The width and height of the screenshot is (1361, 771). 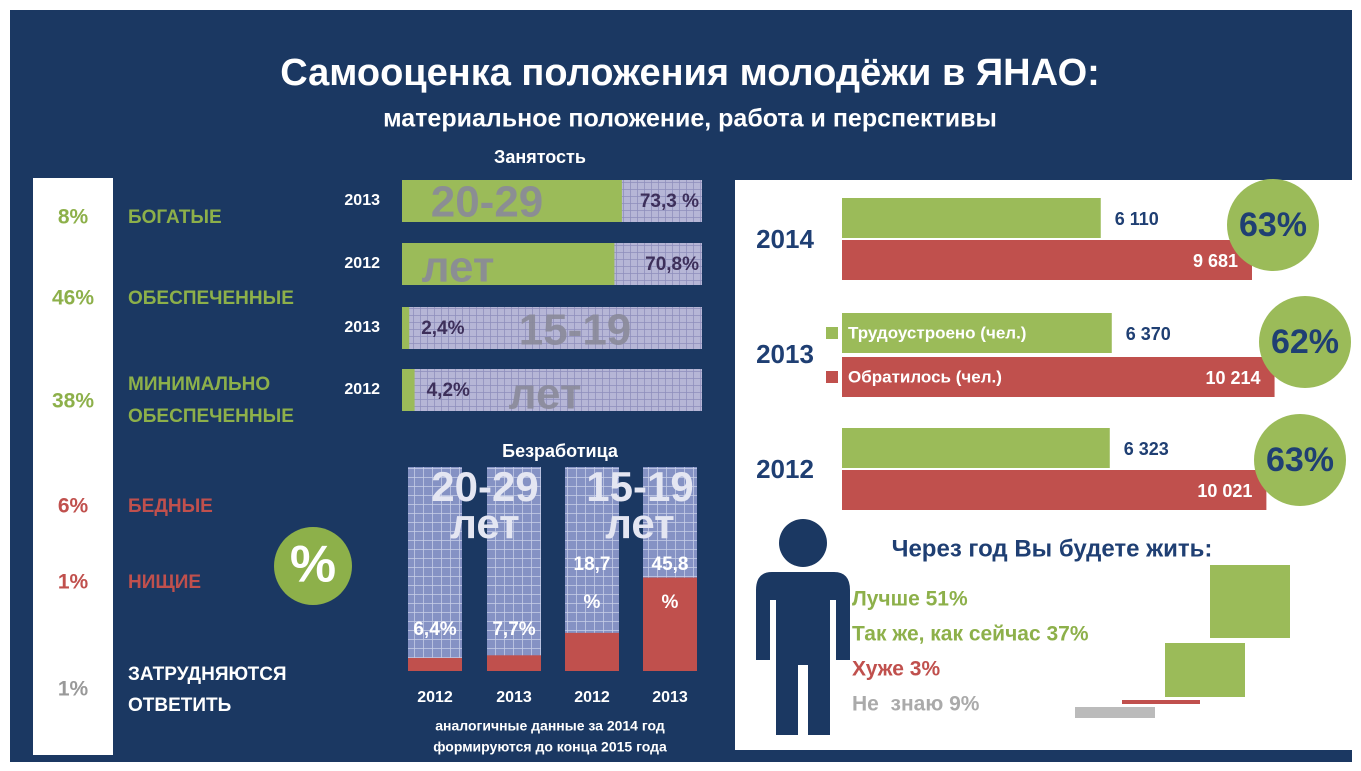 What do you see at coordinates (1224, 491) in the screenshot?
I see `applied-label: 10 021` at bounding box center [1224, 491].